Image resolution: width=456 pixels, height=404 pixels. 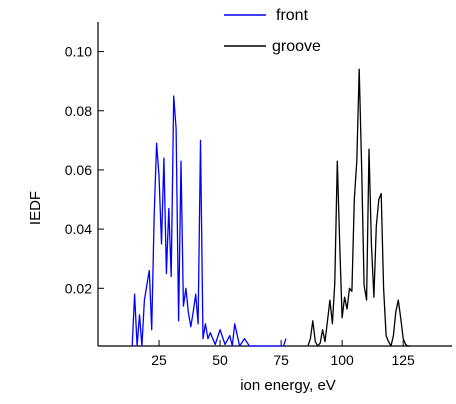 I want to click on y-axis-ticks: 0.02 0.04 0.06 0.08 0.10, so click(x=84, y=170).